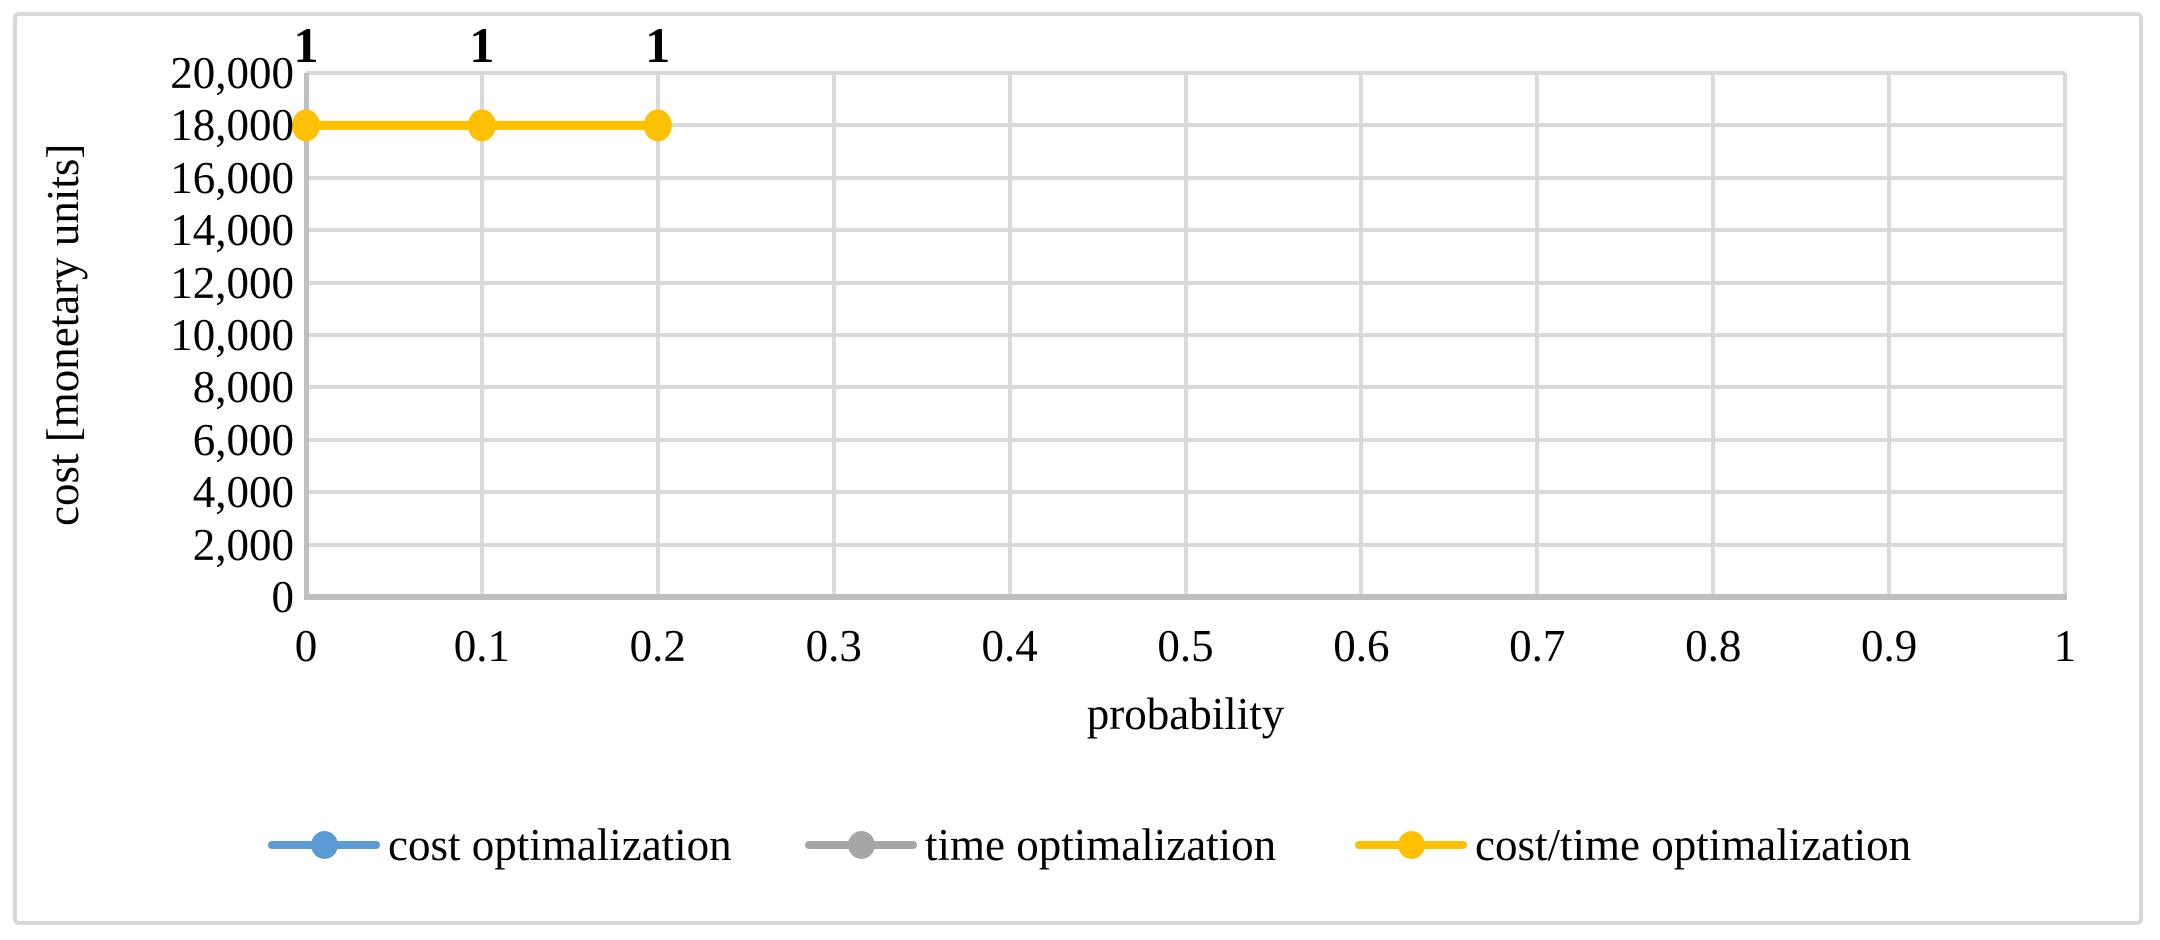  What do you see at coordinates (1185, 646) in the screenshot?
I see `x-tick-label: 0.5` at bounding box center [1185, 646].